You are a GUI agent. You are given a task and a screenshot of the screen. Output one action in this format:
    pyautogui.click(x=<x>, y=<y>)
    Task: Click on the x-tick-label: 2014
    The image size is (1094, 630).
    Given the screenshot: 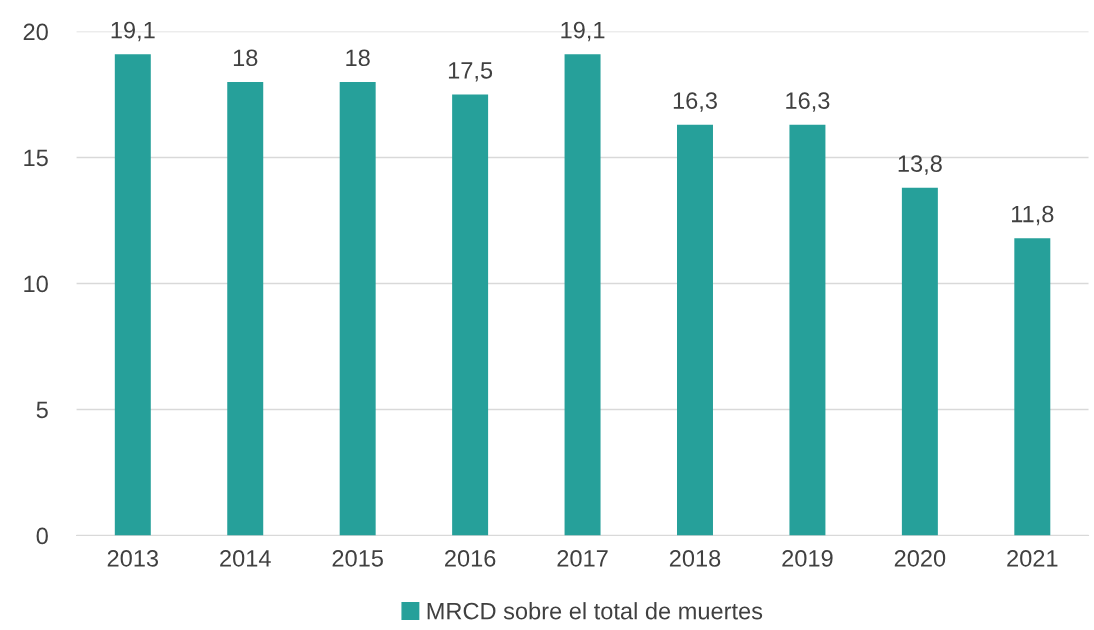 What is the action you would take?
    pyautogui.click(x=245, y=558)
    